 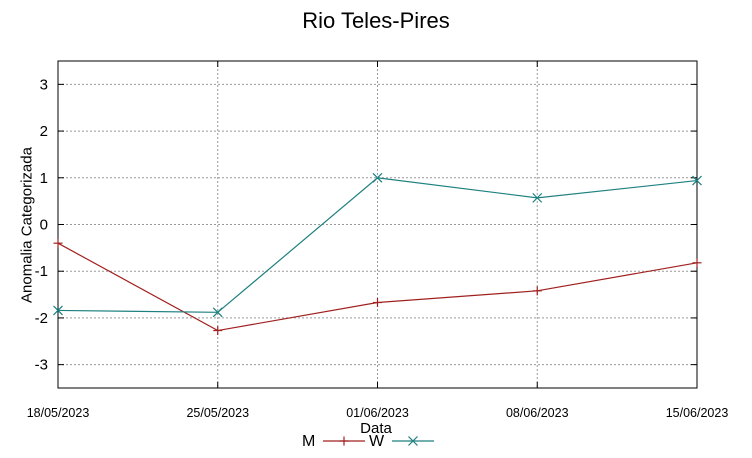 What do you see at coordinates (376, 428) in the screenshot?
I see `x-axis-label: Data` at bounding box center [376, 428].